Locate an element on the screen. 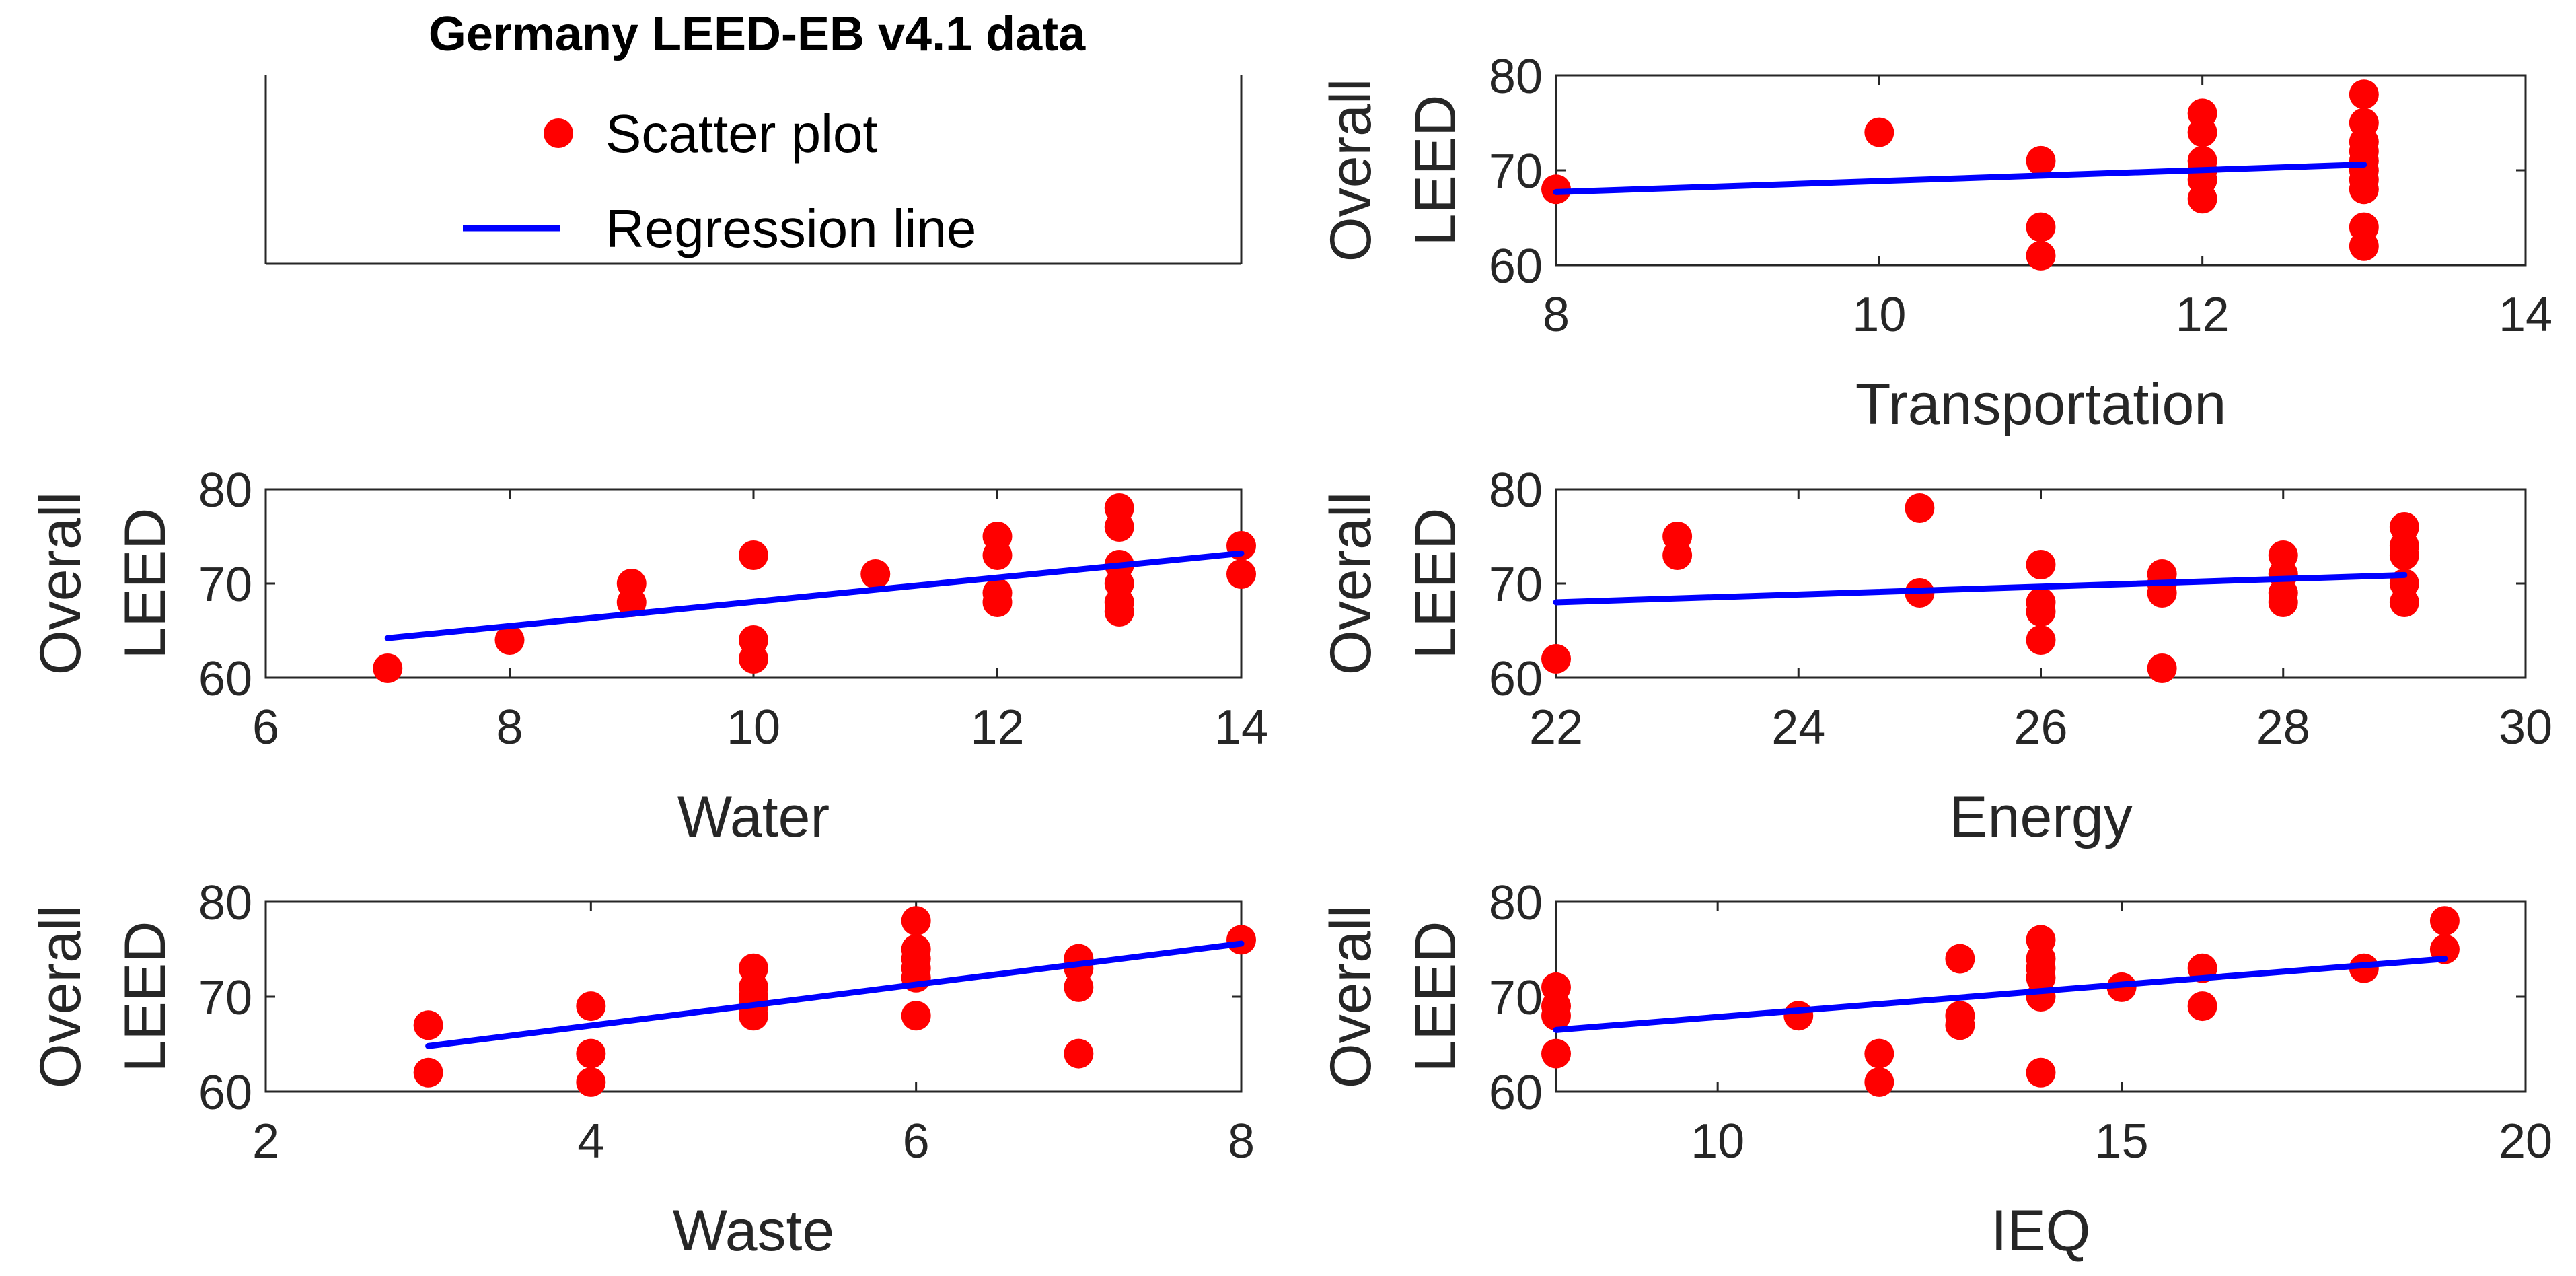 The image size is (2576, 1276). energy-xtick-label: 22 is located at coordinates (1556, 727).